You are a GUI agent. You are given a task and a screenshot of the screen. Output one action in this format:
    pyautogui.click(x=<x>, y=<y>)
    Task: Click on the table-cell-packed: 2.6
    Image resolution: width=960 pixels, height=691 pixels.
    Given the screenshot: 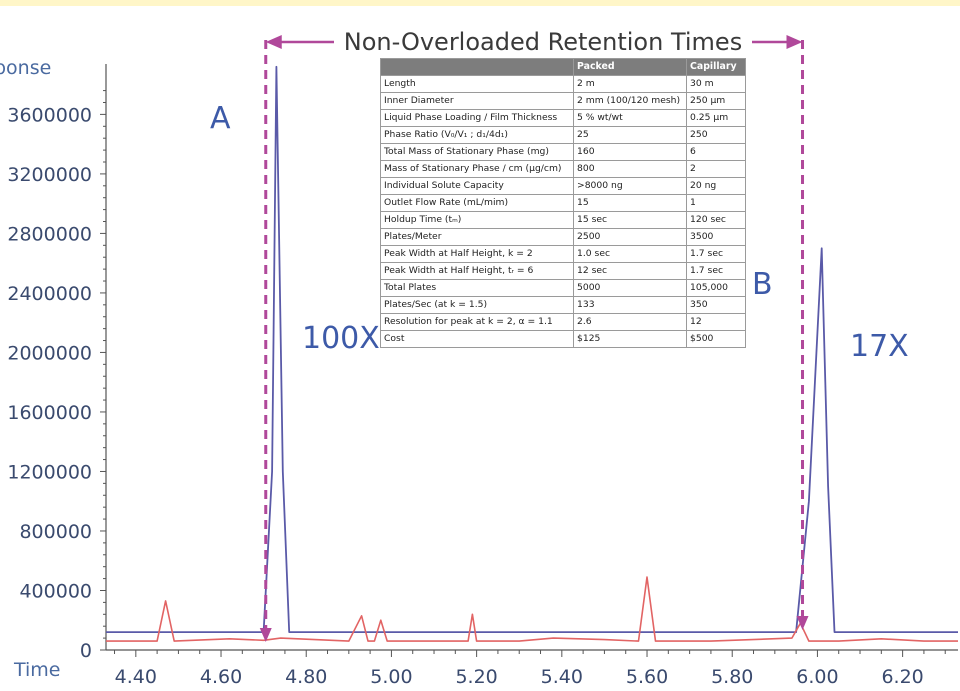 What is the action you would take?
    pyautogui.click(x=630, y=322)
    